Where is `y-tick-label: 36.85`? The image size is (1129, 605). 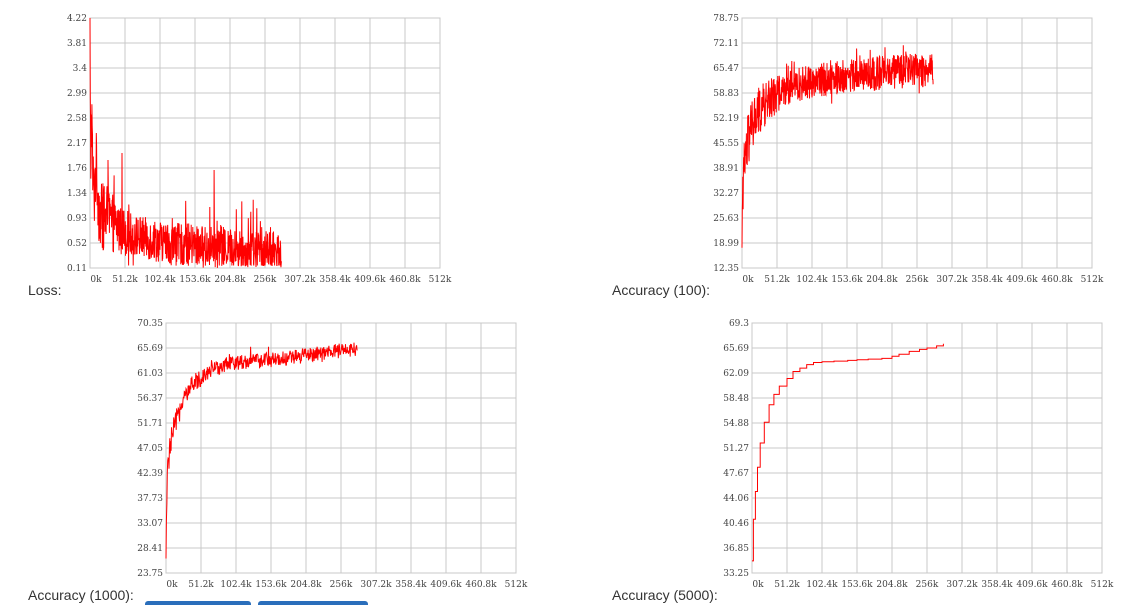
y-tick-label: 36.85 is located at coordinates (736, 549).